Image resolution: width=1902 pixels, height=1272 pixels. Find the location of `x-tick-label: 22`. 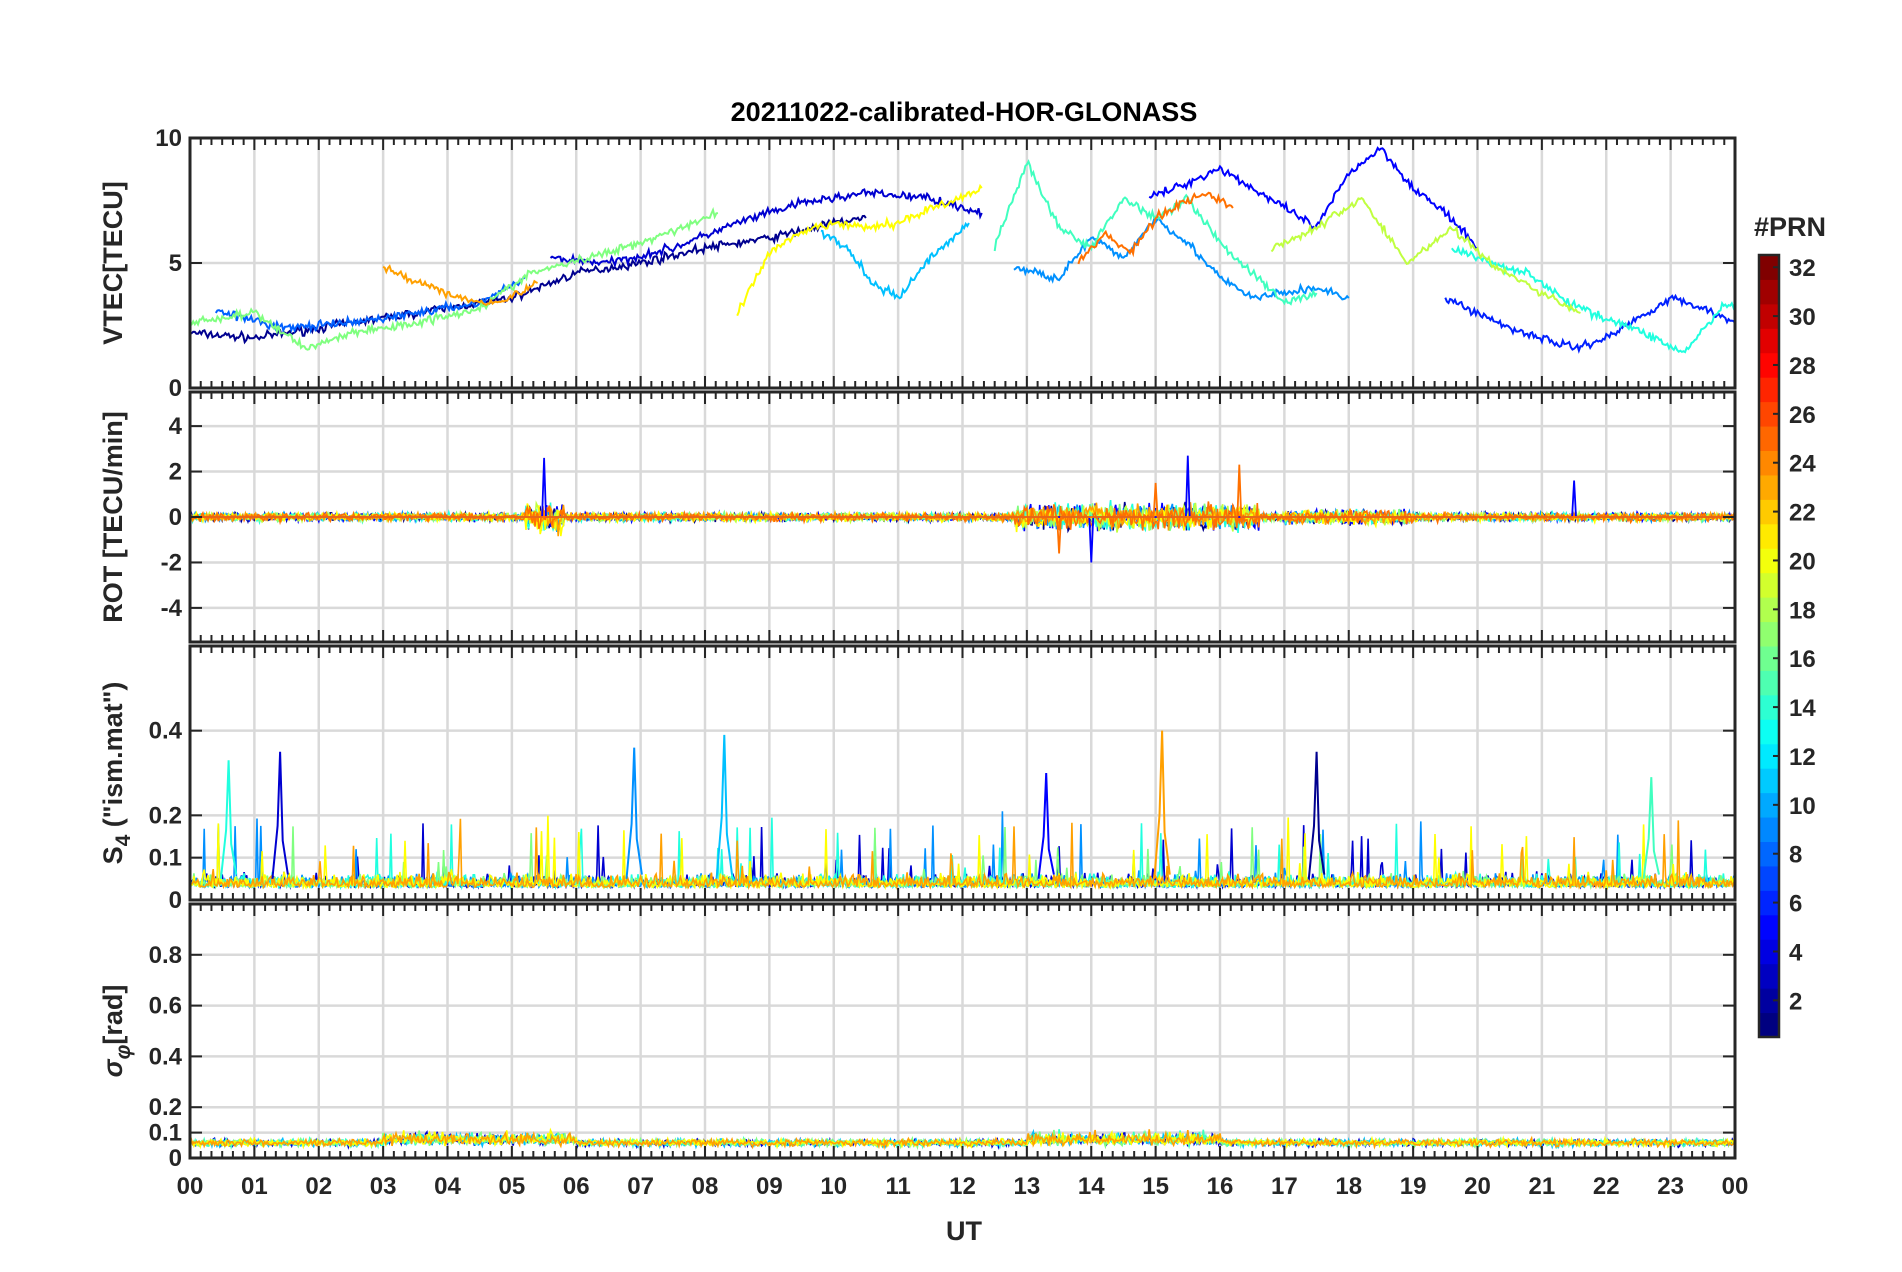

x-tick-label: 22 is located at coordinates (1606, 1186).